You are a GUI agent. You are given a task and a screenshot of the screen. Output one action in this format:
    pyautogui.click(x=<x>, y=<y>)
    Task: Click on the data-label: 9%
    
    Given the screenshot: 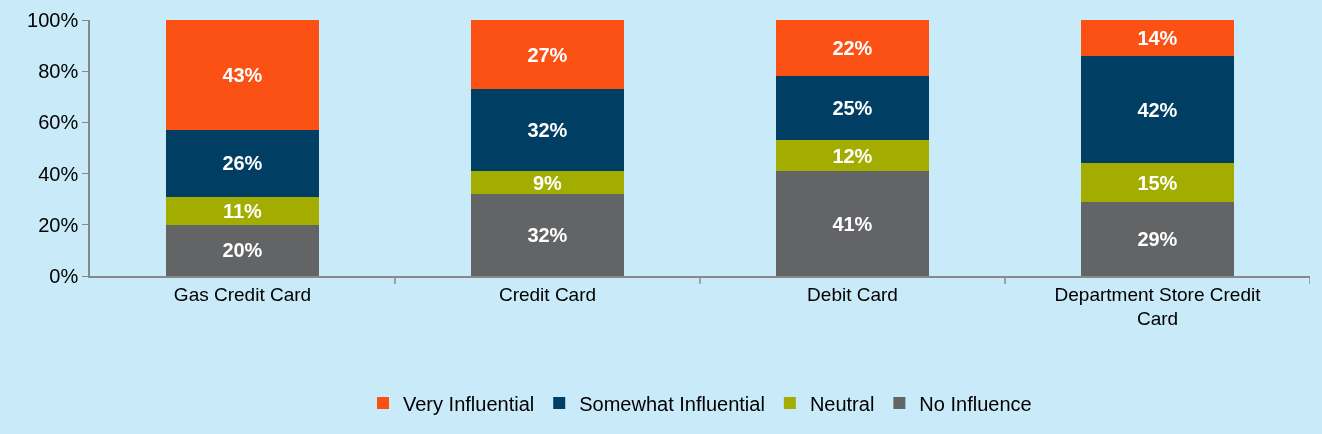 What is the action you would take?
    pyautogui.click(x=547, y=182)
    